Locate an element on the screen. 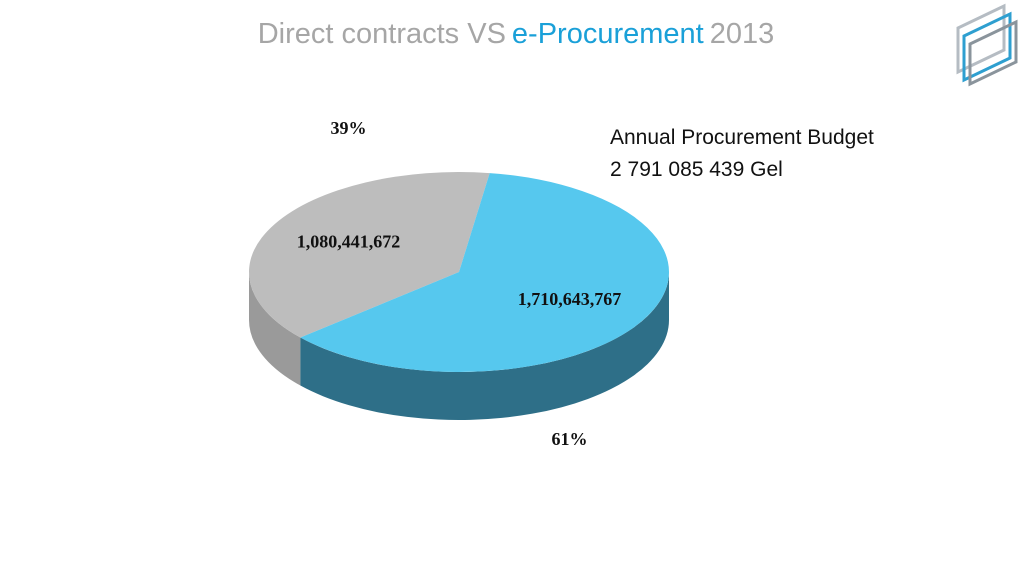 The width and height of the screenshot is (1024, 576). chart-title: Direct contracts VS e-Procurement 2013 is located at coordinates (512, 34).